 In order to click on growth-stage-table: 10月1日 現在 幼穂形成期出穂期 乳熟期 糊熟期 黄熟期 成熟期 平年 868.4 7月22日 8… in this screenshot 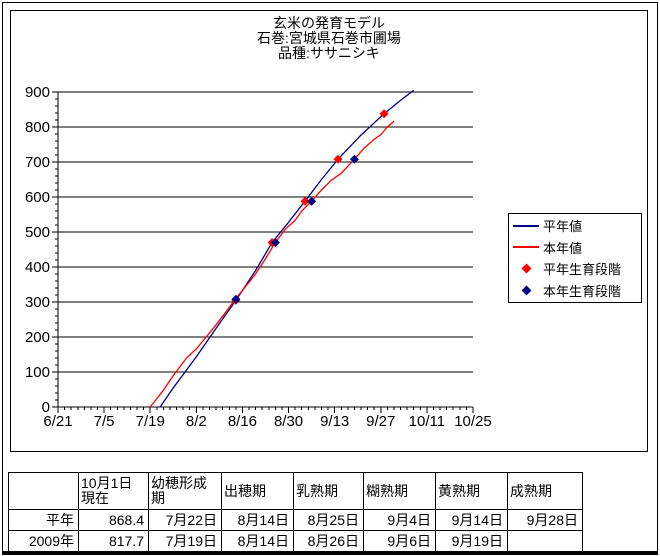, I will do `click(295, 512)`.